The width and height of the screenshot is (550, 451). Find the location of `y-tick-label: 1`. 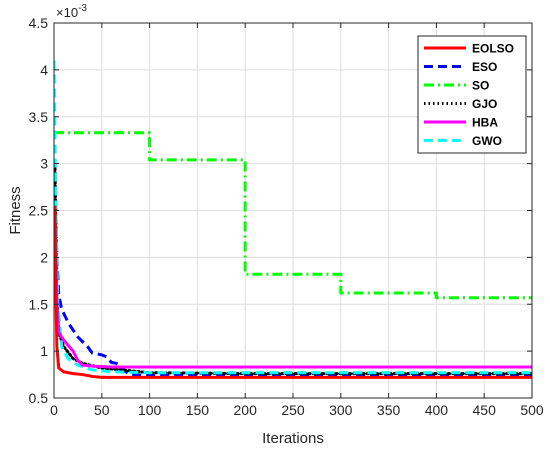

y-tick-label: 1 is located at coordinates (44, 351).